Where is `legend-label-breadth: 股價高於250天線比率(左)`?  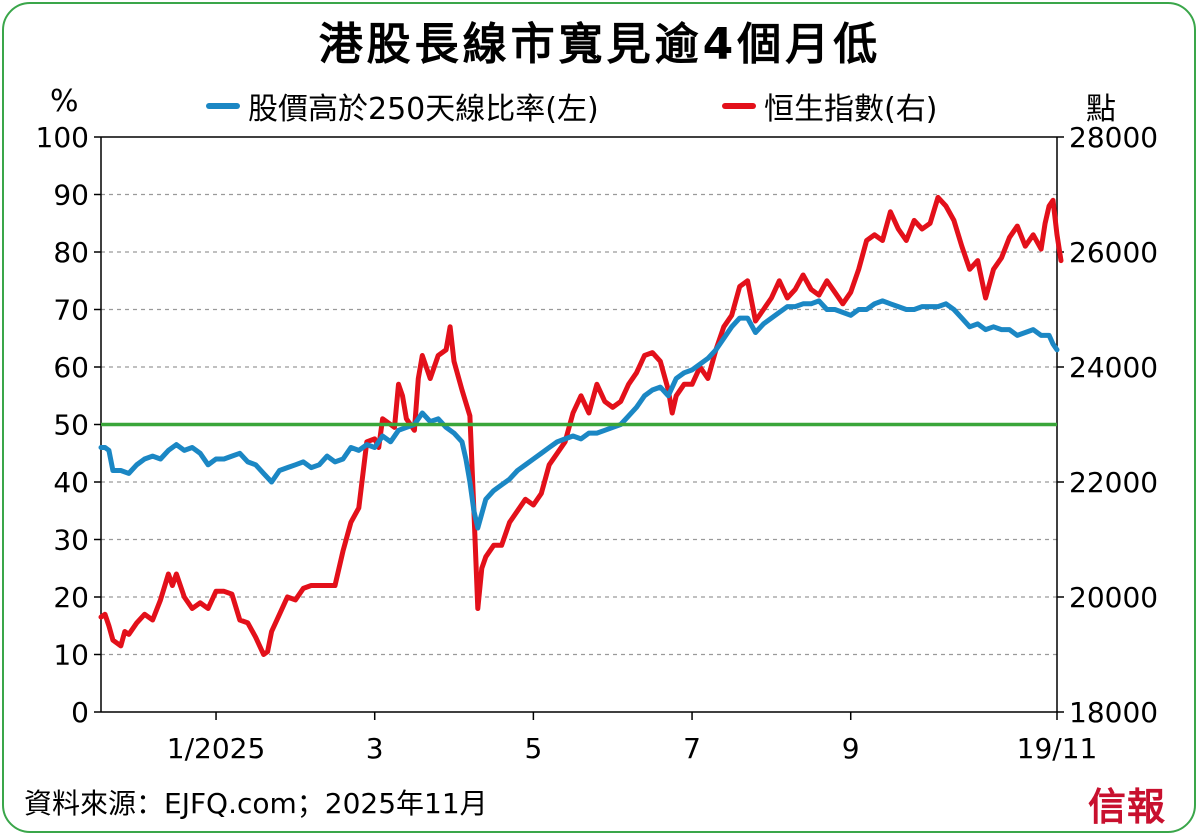
legend-label-breadth: 股價高於250天線比率(左) is located at coordinates (423, 109).